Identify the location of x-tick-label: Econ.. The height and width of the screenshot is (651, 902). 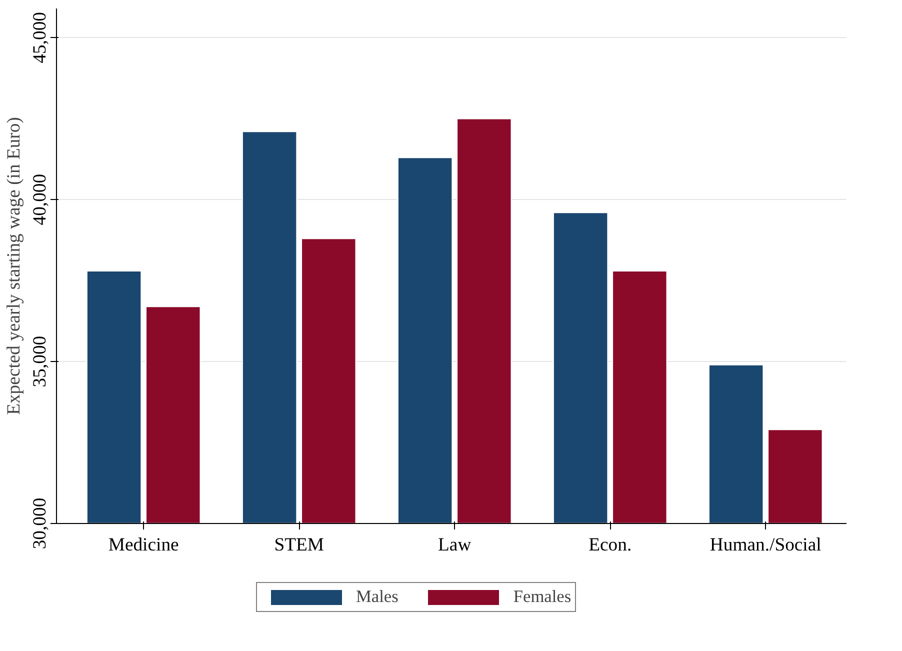
(610, 545).